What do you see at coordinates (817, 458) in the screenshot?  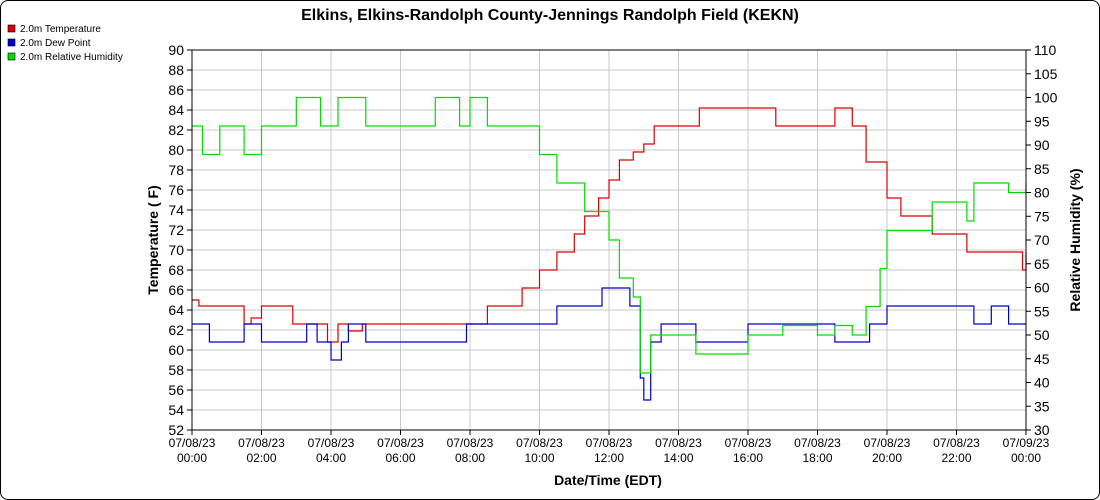 I see `x-tick-time: 18:00` at bounding box center [817, 458].